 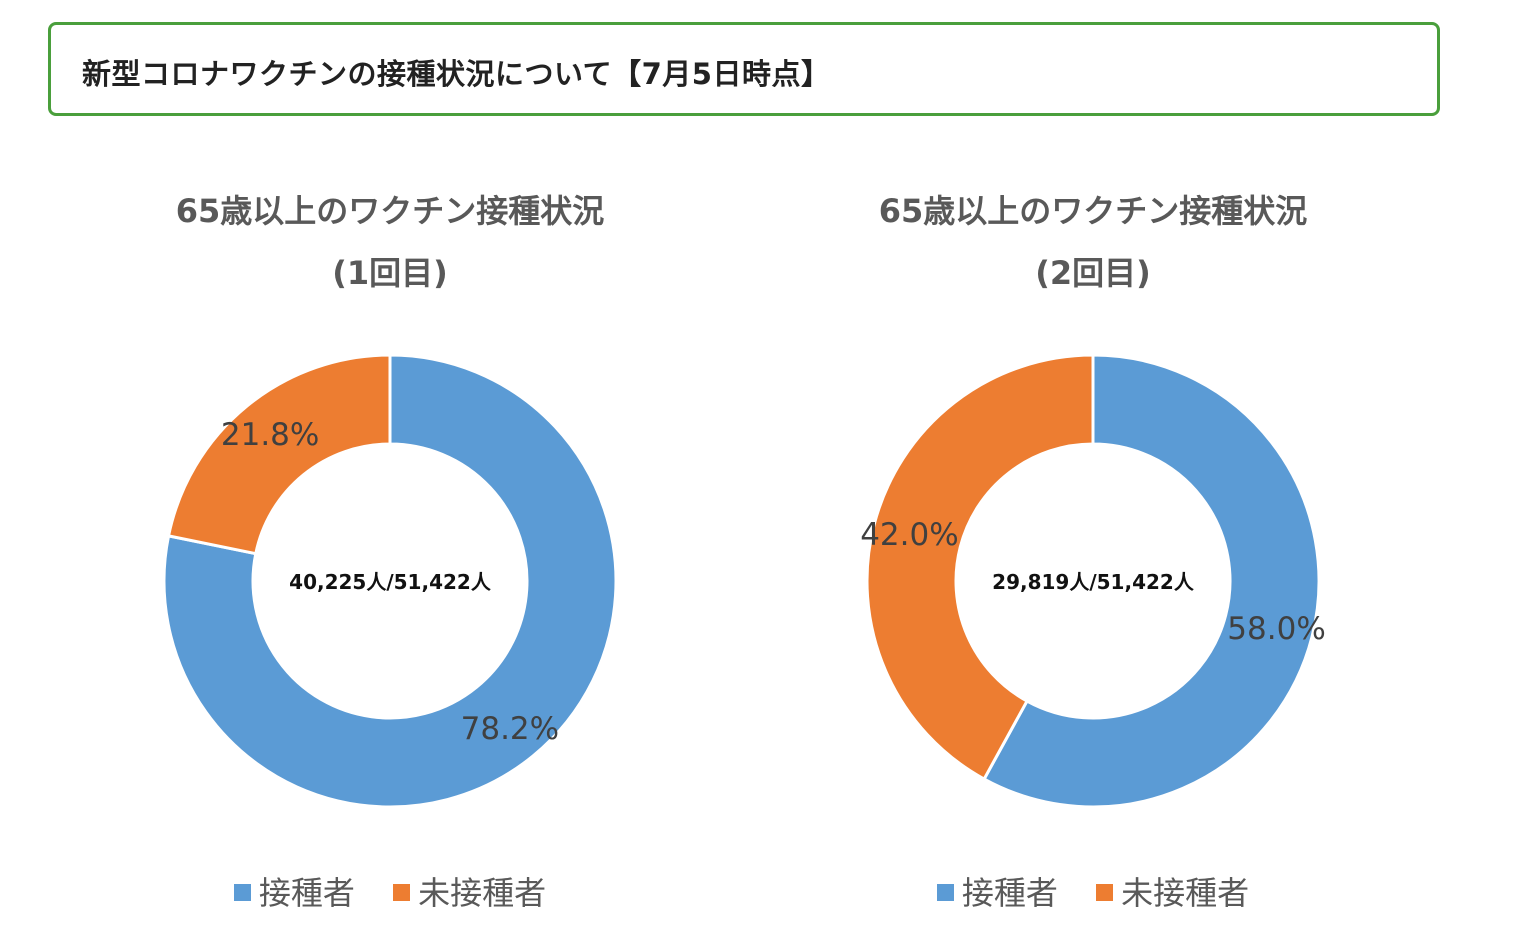 I want to click on slice-label-unvaccinated: 21.8%, so click(x=270, y=435).